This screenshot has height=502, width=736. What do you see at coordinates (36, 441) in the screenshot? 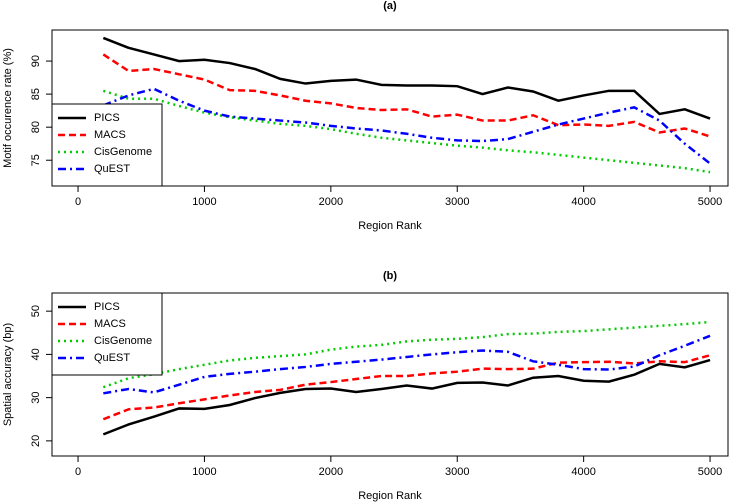
I see `y-tick-label: 20` at bounding box center [36, 441].